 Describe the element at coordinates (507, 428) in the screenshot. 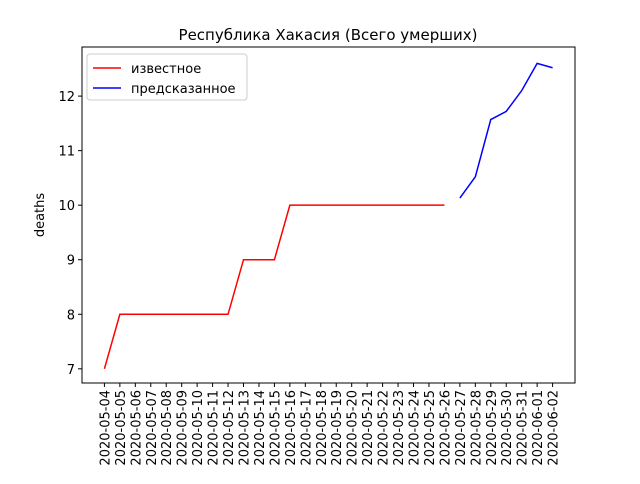

I see `x-tick-label: 2020-05-30` at that location.